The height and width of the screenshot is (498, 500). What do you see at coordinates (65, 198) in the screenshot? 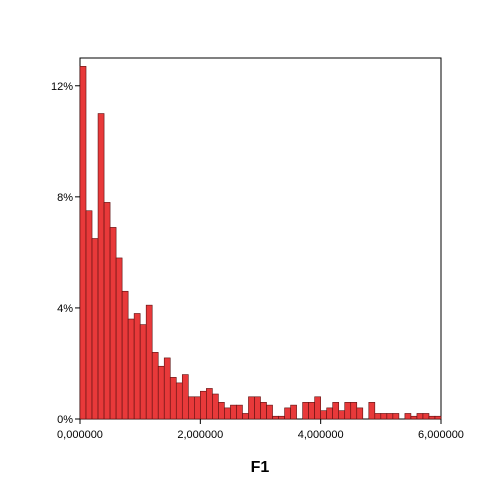
I see `y-tick-label: 8%` at bounding box center [65, 198].